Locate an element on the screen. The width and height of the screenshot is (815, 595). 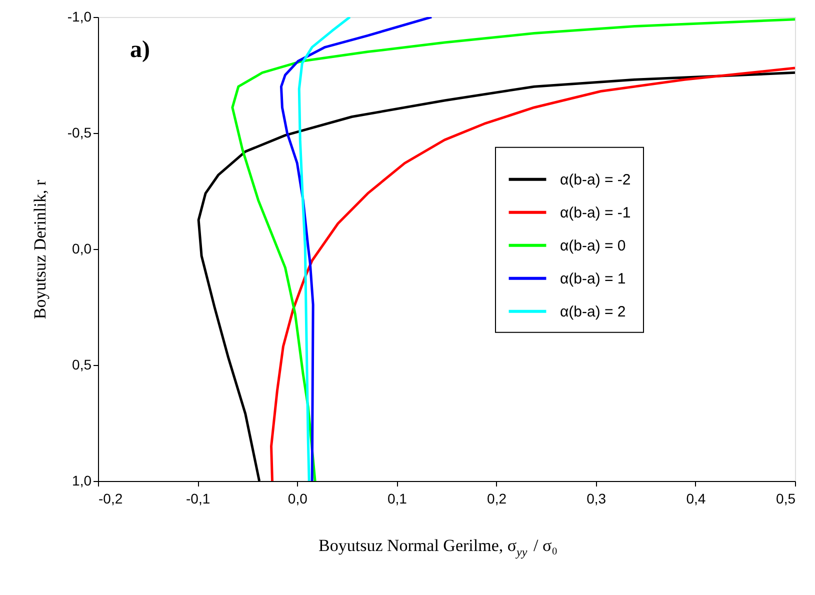
x-tick-label: 0,4 is located at coordinates (696, 498).